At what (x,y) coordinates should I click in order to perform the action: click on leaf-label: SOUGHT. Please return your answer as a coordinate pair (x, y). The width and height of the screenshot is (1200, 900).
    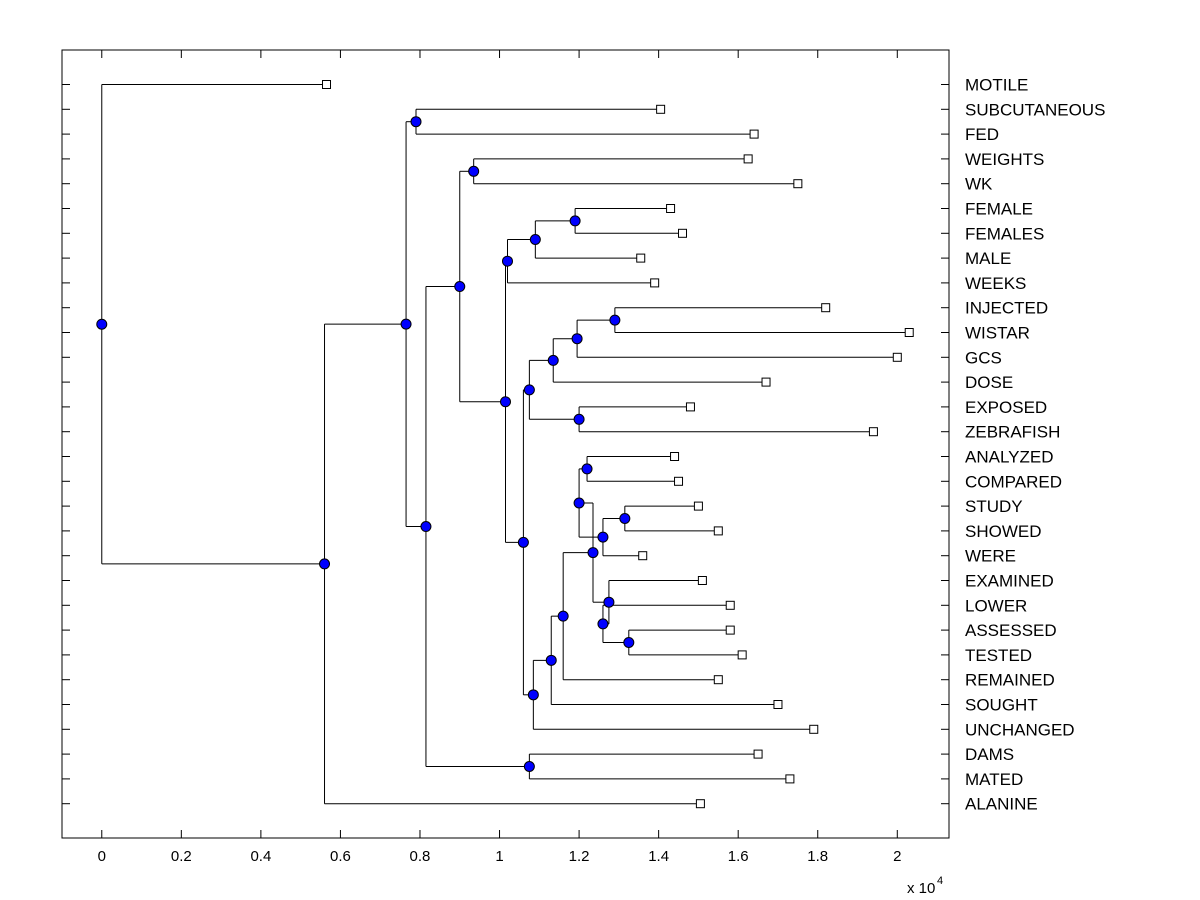
    Looking at the image, I should click on (1001, 705).